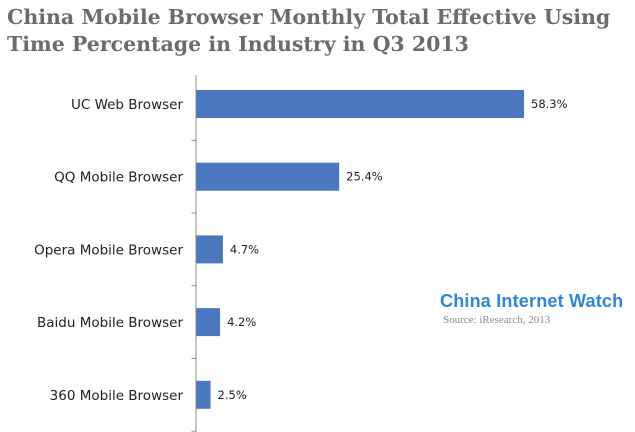 The height and width of the screenshot is (432, 635). What do you see at coordinates (232, 395) in the screenshot?
I see `value-label: 2.5%` at bounding box center [232, 395].